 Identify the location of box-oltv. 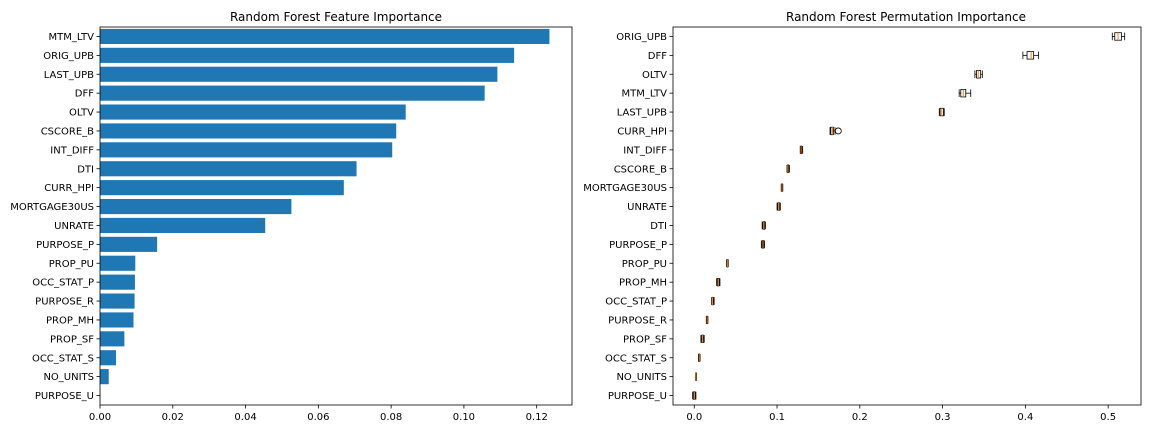
(978, 74).